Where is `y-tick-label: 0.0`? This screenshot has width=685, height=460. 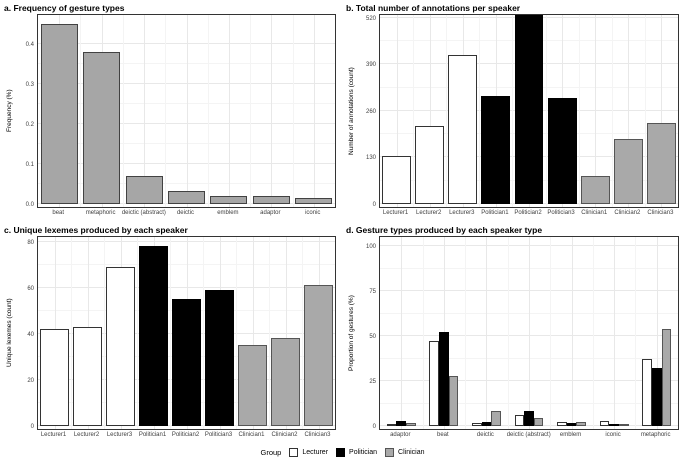 y-tick-label: 0.0 is located at coordinates (29, 205).